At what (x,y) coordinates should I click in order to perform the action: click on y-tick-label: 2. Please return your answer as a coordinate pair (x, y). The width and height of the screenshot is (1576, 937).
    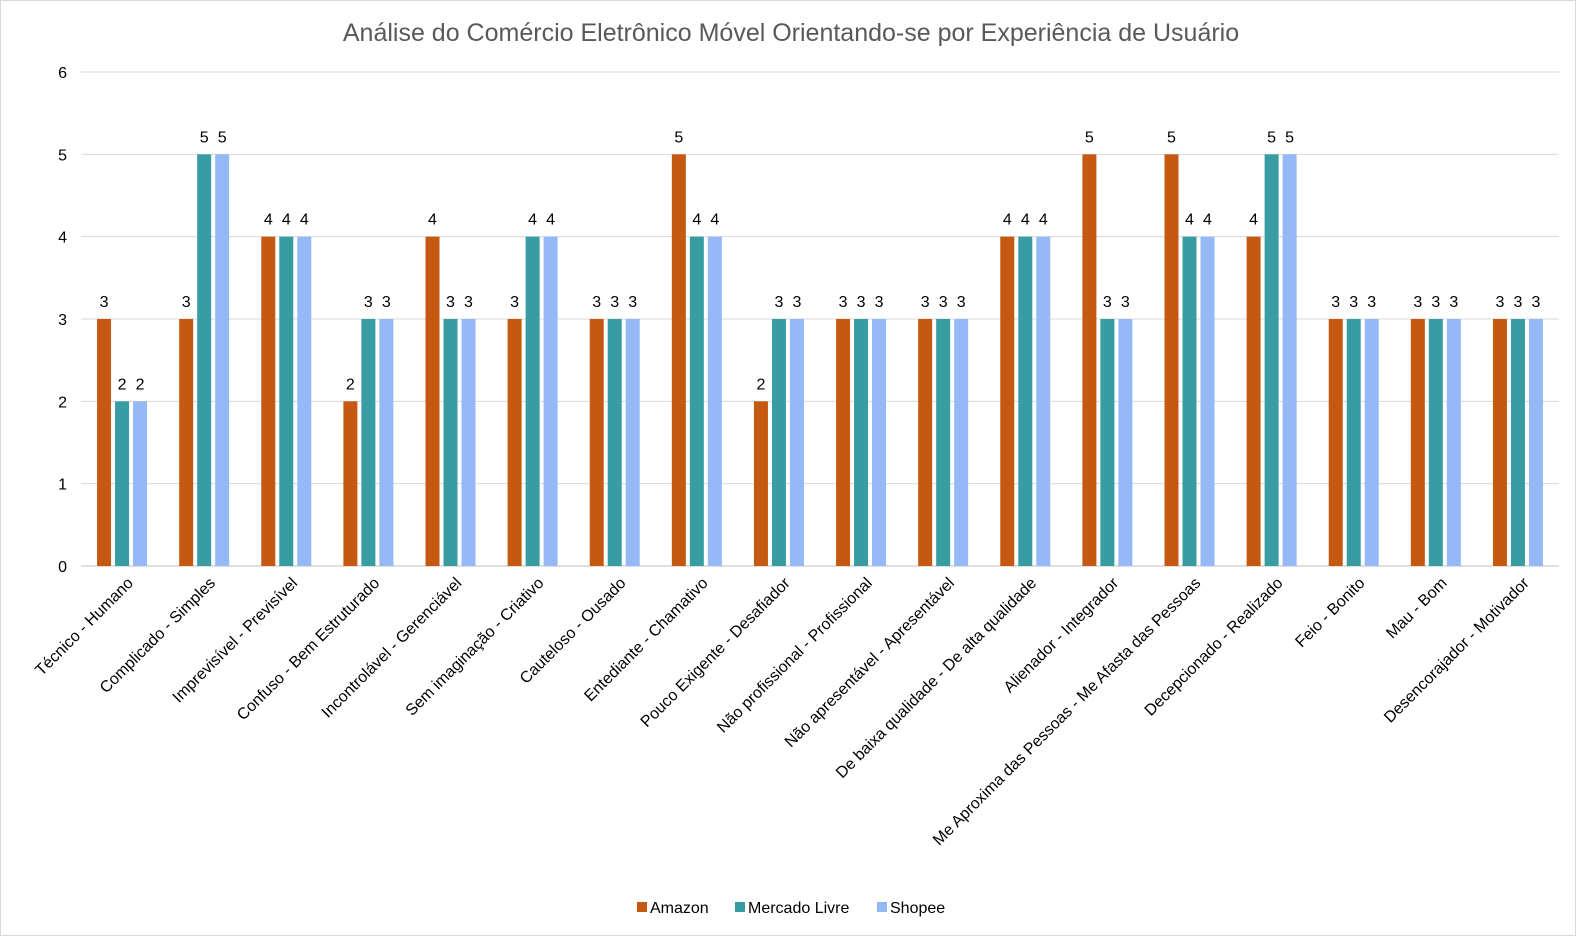
    Looking at the image, I should click on (62, 402).